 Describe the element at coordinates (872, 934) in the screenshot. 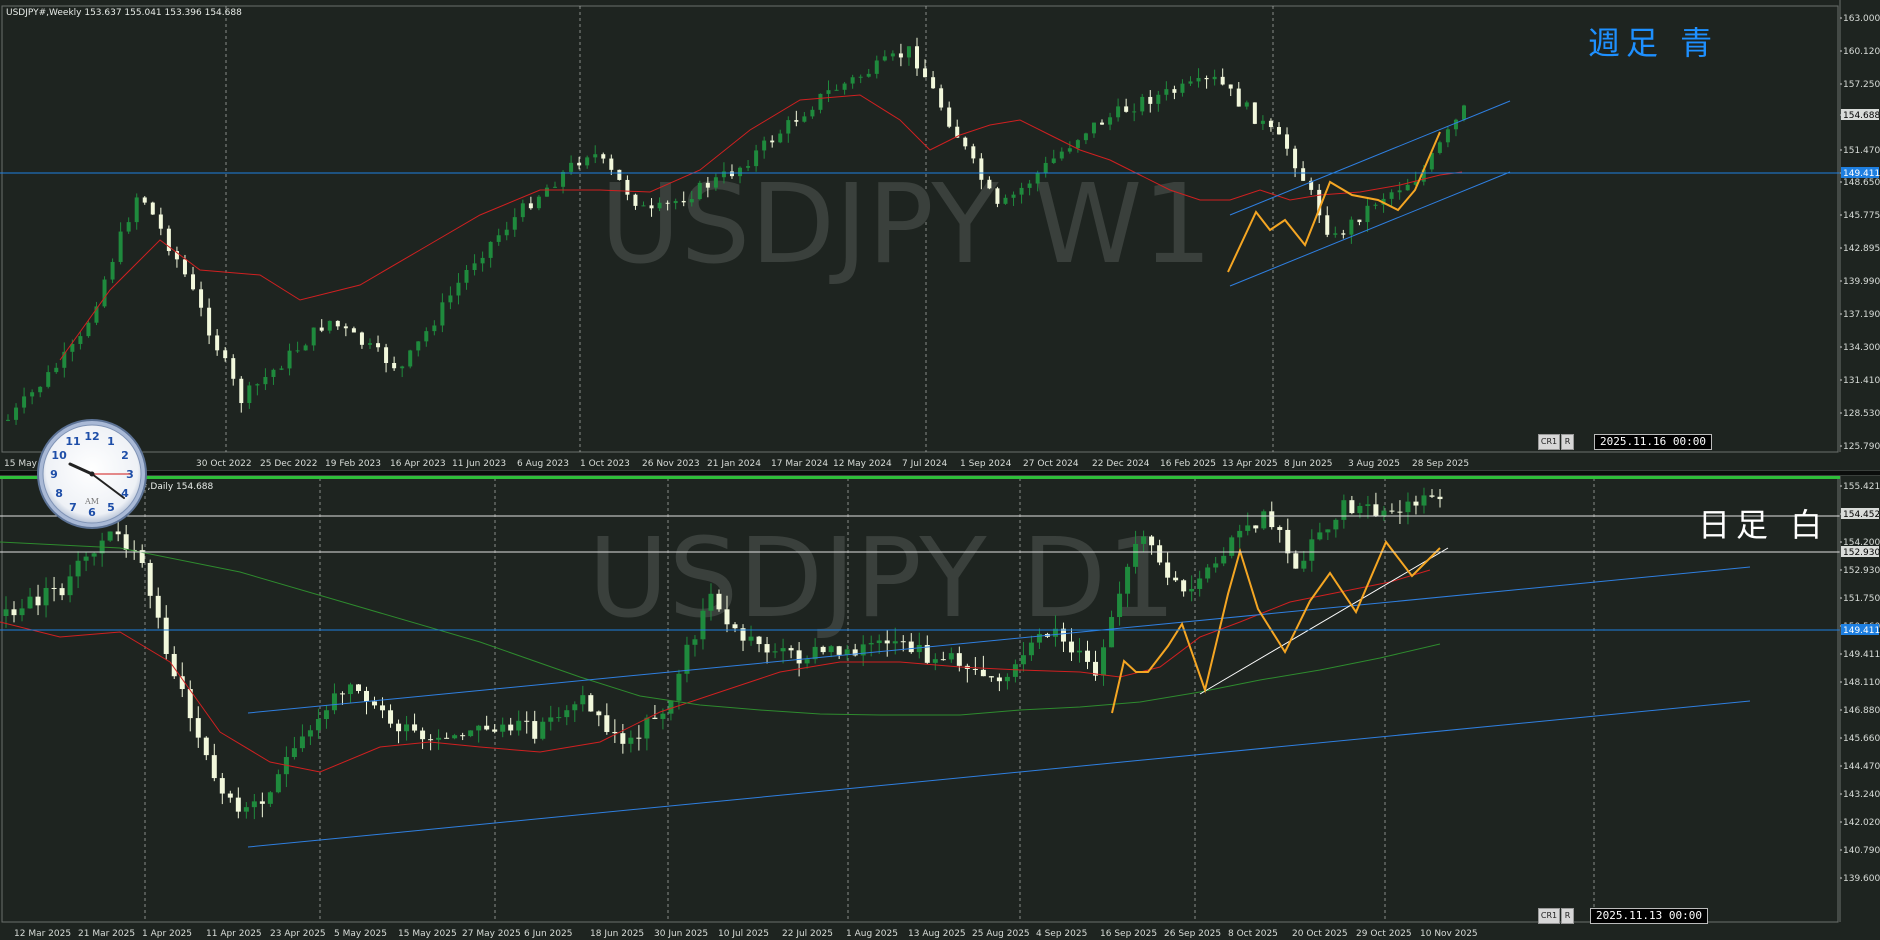

I see `date-tick-label: 1 Aug 2025` at that location.